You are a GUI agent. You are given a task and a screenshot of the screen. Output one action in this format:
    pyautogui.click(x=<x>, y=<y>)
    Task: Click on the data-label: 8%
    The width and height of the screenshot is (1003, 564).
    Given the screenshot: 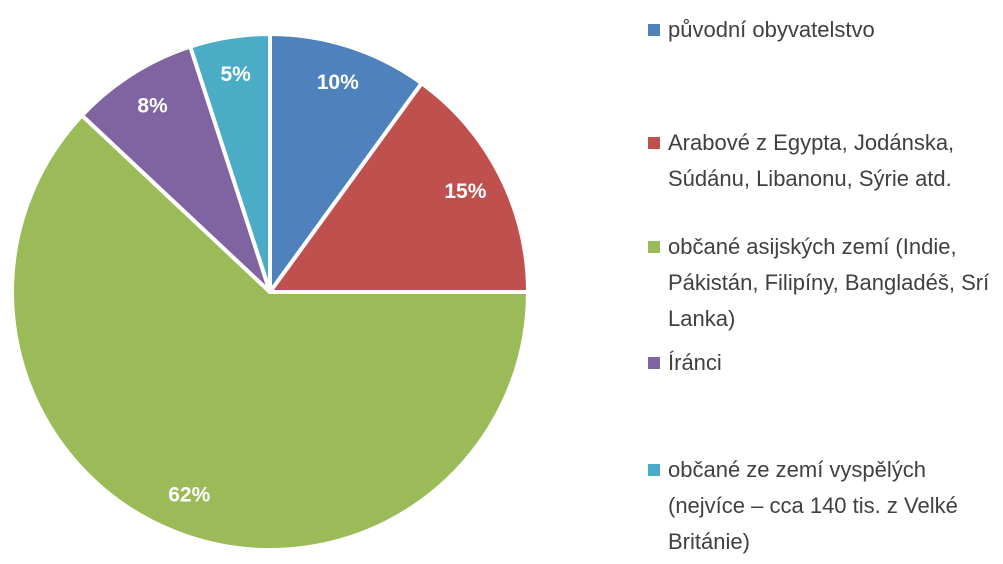 What is the action you would take?
    pyautogui.click(x=152, y=105)
    